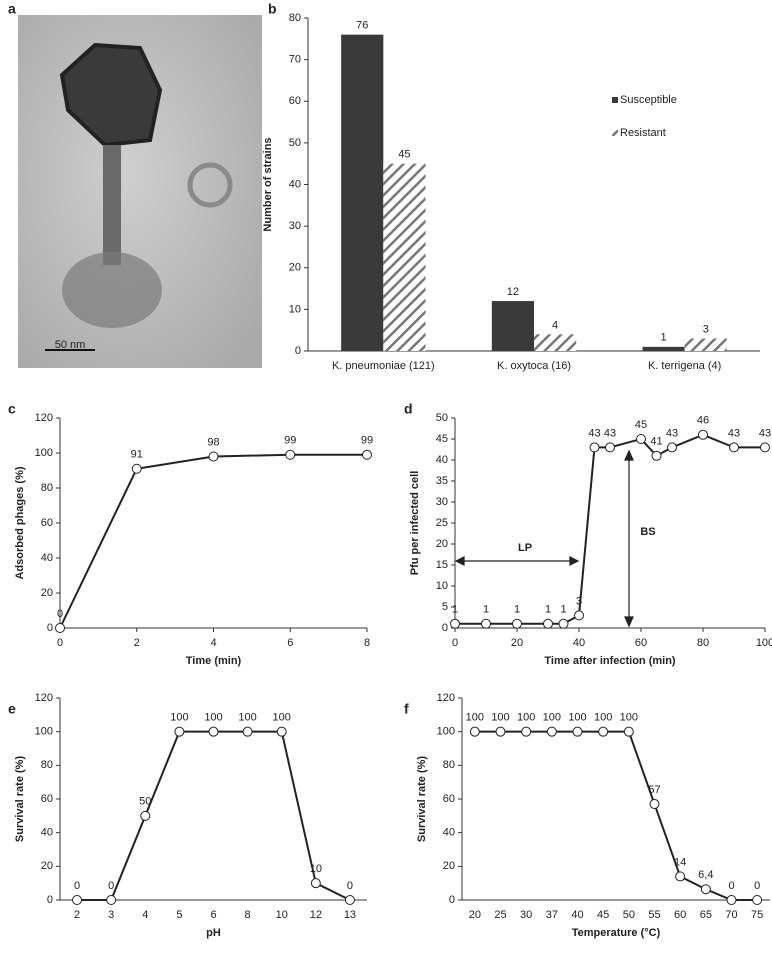  Describe the element at coordinates (213, 933) in the screenshot. I see `x-axis-title: pH` at that location.